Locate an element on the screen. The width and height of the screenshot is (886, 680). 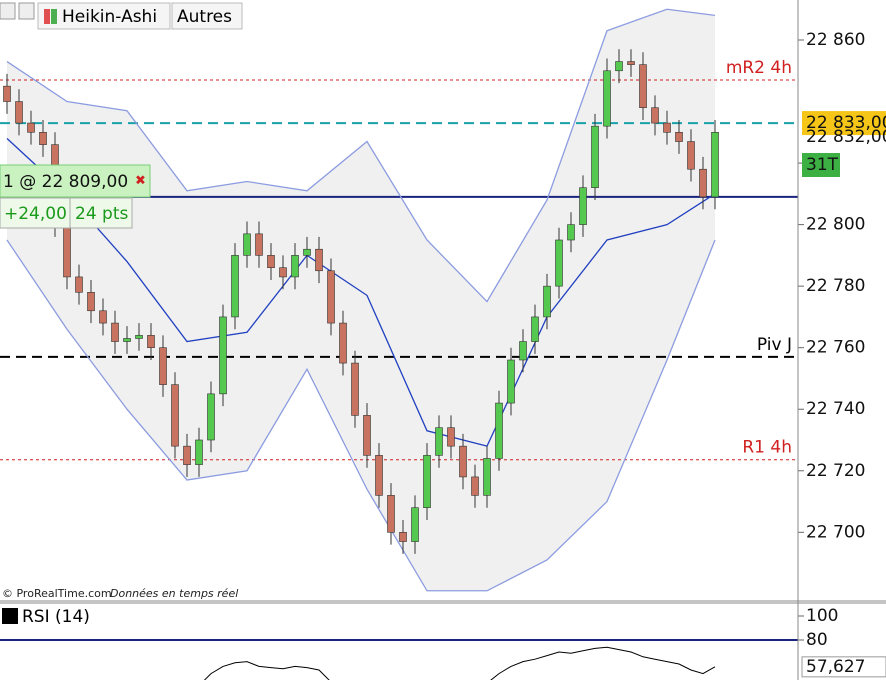
axis-tag-label: 31T is located at coordinates (822, 165).